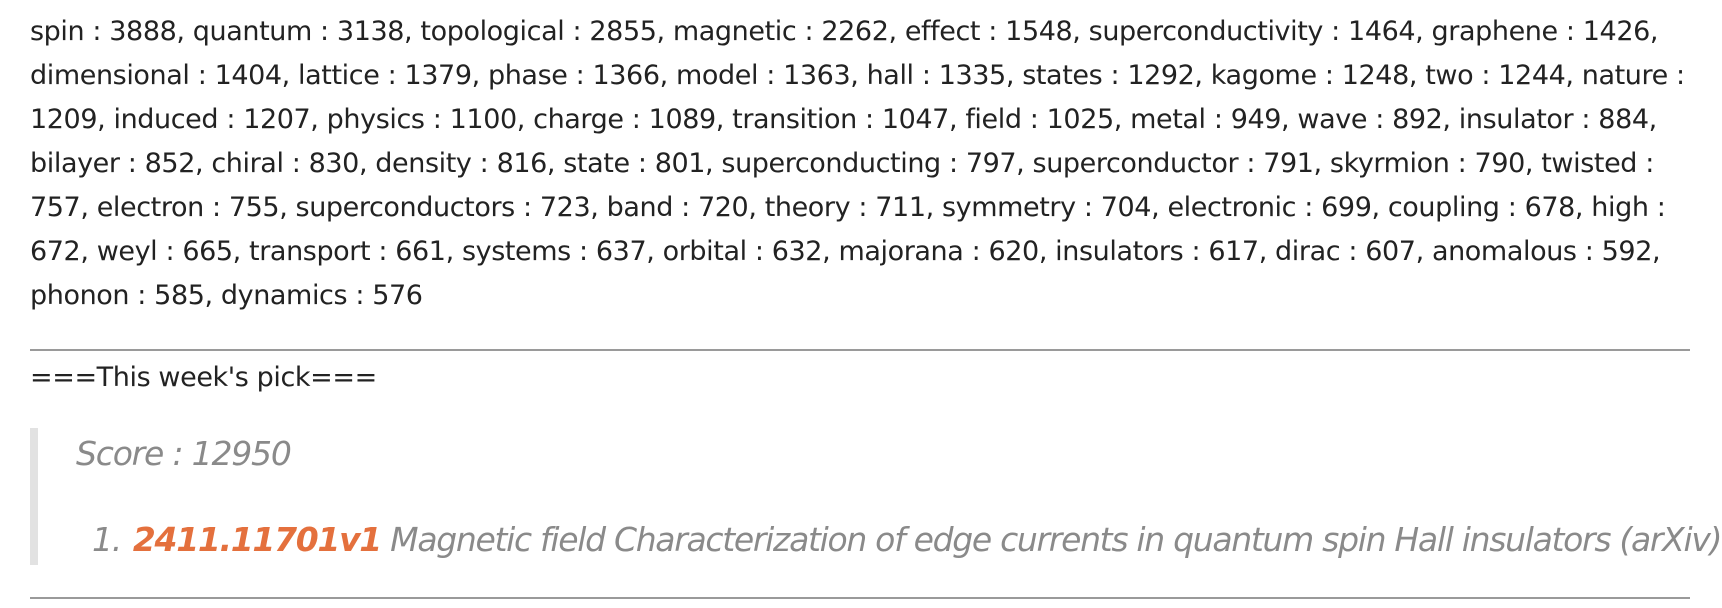 The width and height of the screenshot is (1722, 608). Describe the element at coordinates (184, 453) in the screenshot. I see `pick-score: Score : 12950` at that location.